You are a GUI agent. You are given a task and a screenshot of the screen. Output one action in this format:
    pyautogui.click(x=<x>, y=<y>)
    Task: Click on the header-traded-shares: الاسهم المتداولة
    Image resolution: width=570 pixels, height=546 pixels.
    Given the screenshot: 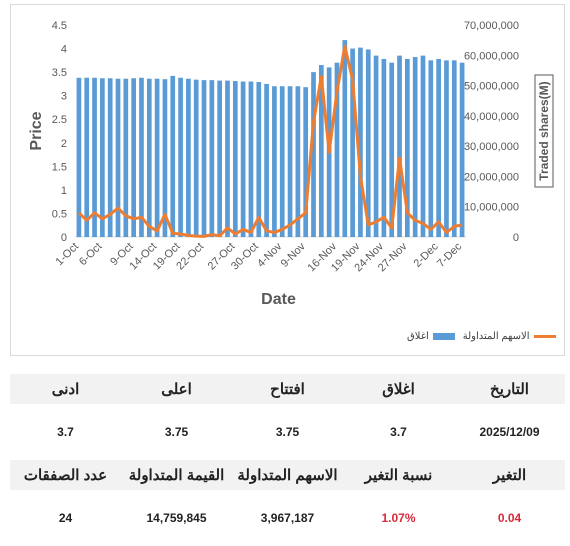 What is the action you would take?
    pyautogui.click(x=287, y=475)
    